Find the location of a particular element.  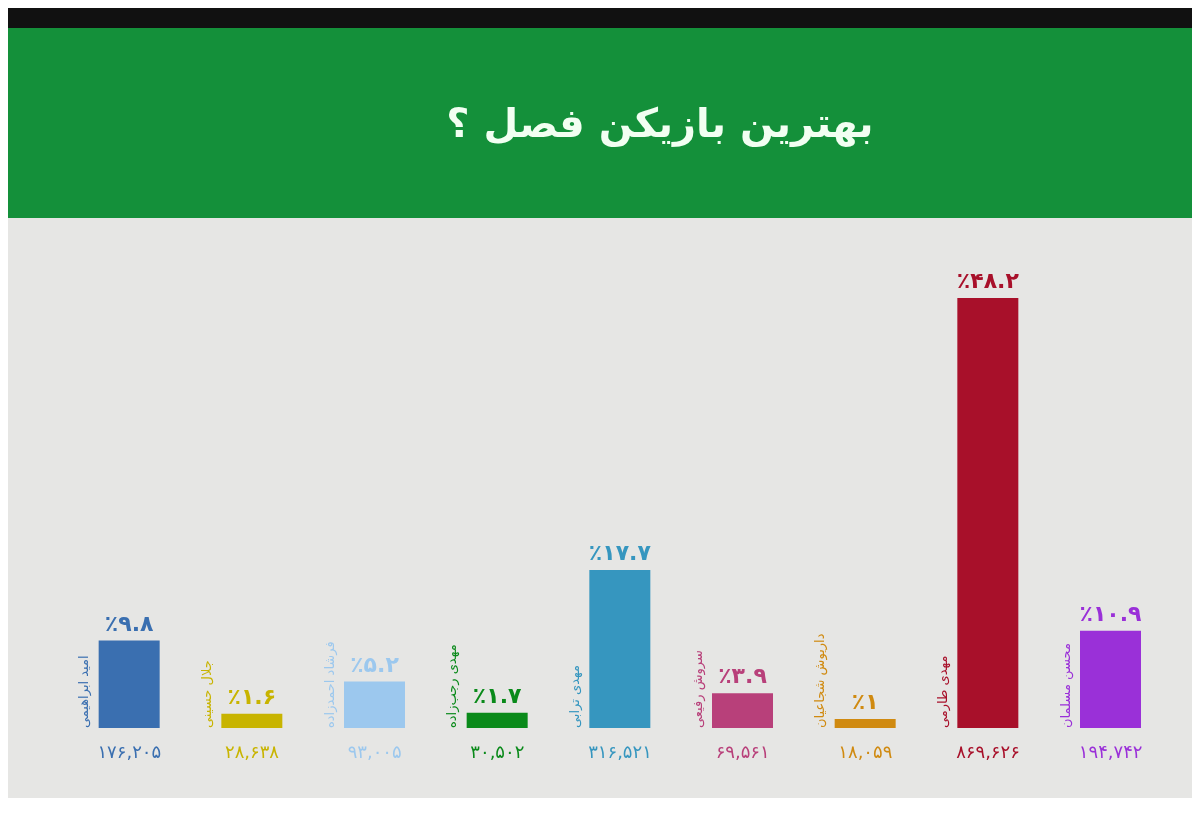

data-label: ٪۹.۸ is located at coordinates (129, 623).